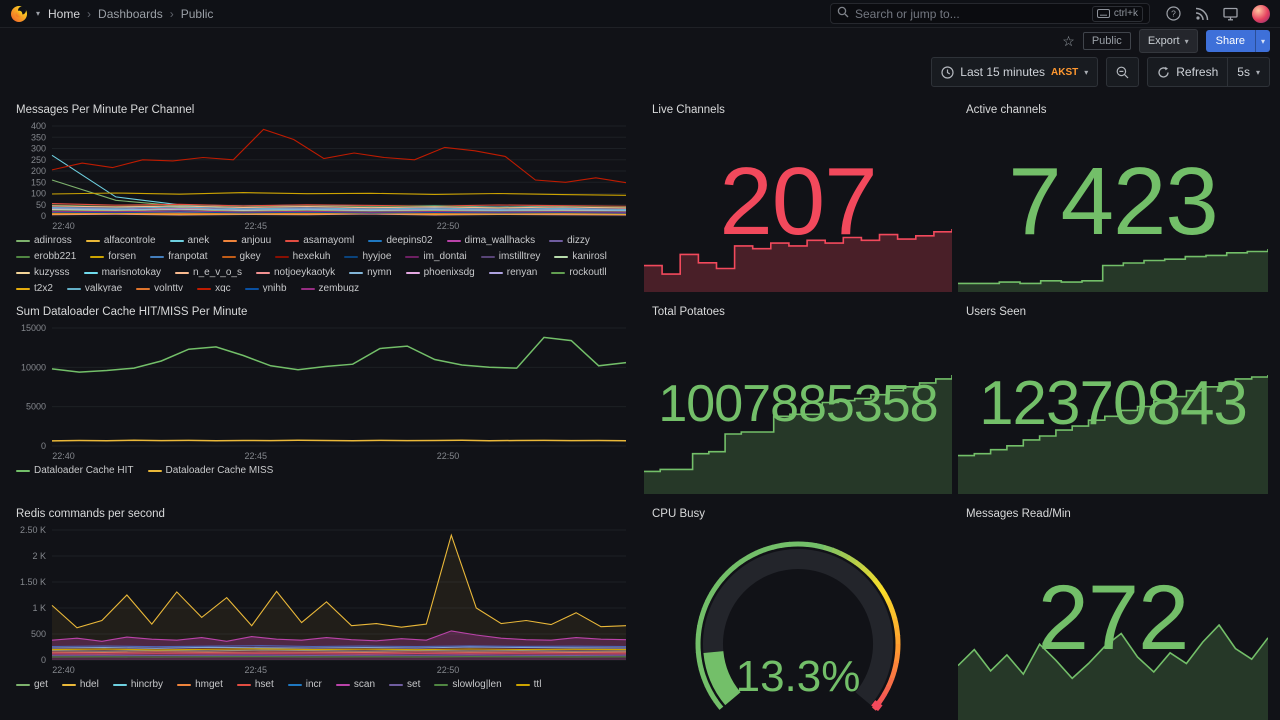  Describe the element at coordinates (404, 685) in the screenshot. I see `legend-item: set` at that location.